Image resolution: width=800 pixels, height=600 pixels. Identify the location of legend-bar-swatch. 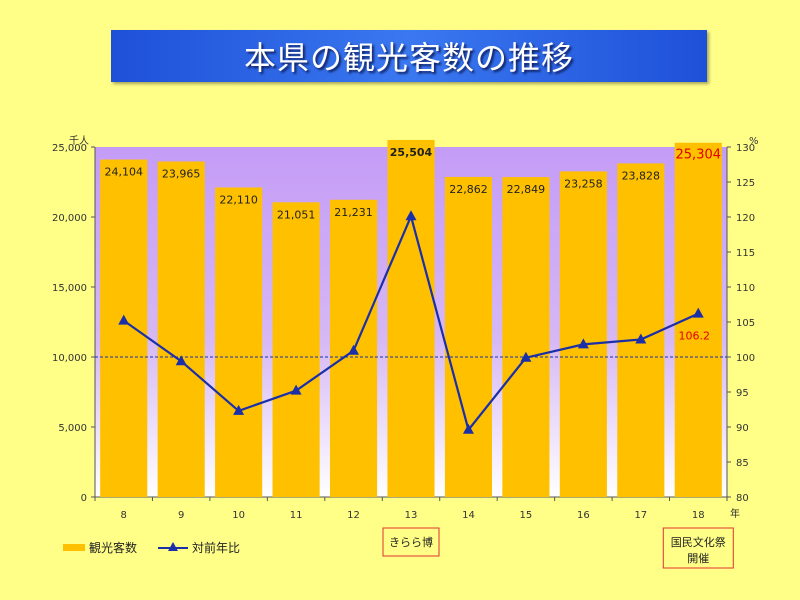
(74, 547).